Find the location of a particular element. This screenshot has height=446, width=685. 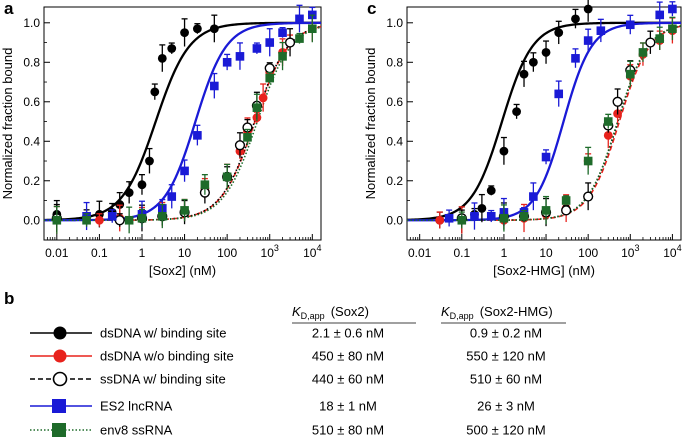

col2-k: K is located at coordinates (446, 311).